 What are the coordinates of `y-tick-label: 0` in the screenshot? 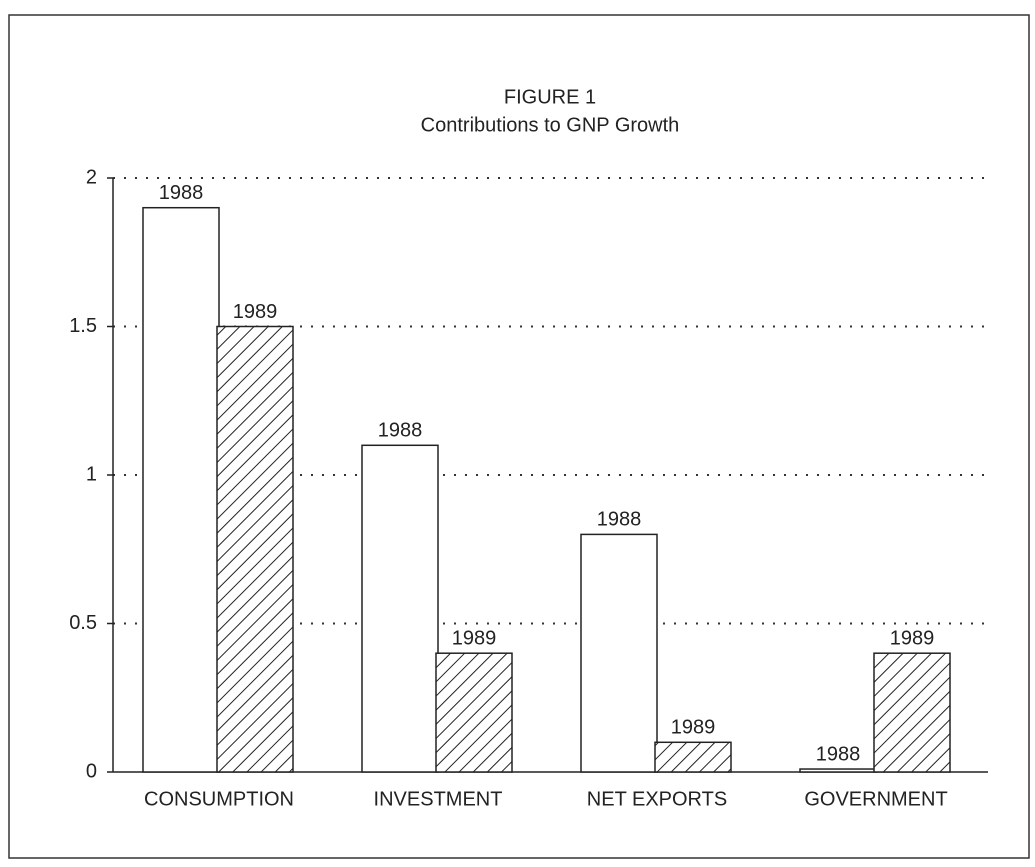 It's located at (91, 771).